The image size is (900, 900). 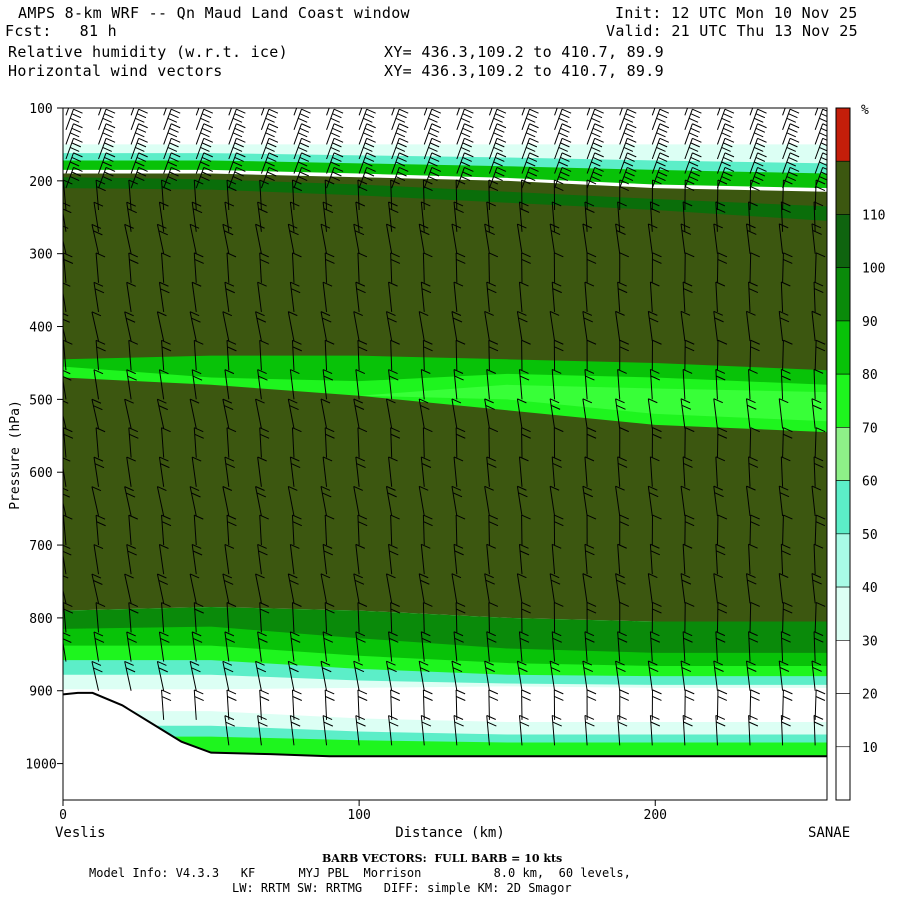 What do you see at coordinates (870, 375) in the screenshot?
I see `colorbar-label: 80` at bounding box center [870, 375].